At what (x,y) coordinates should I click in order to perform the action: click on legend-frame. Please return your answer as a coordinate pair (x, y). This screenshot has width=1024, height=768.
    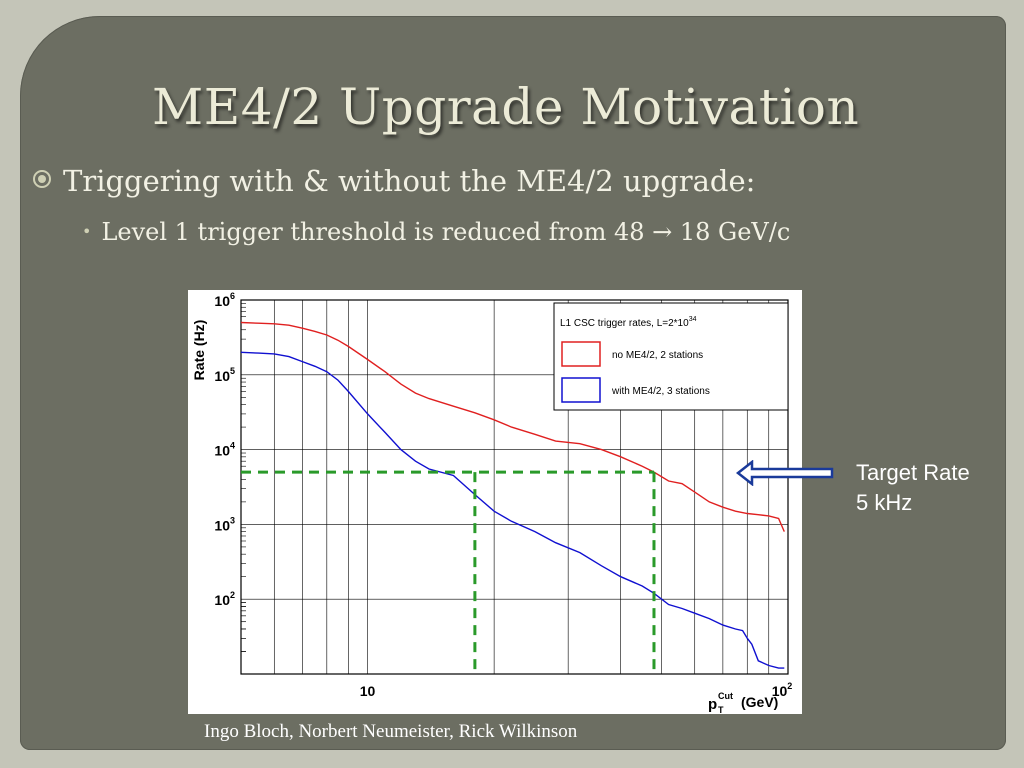
    Looking at the image, I should click on (671, 356).